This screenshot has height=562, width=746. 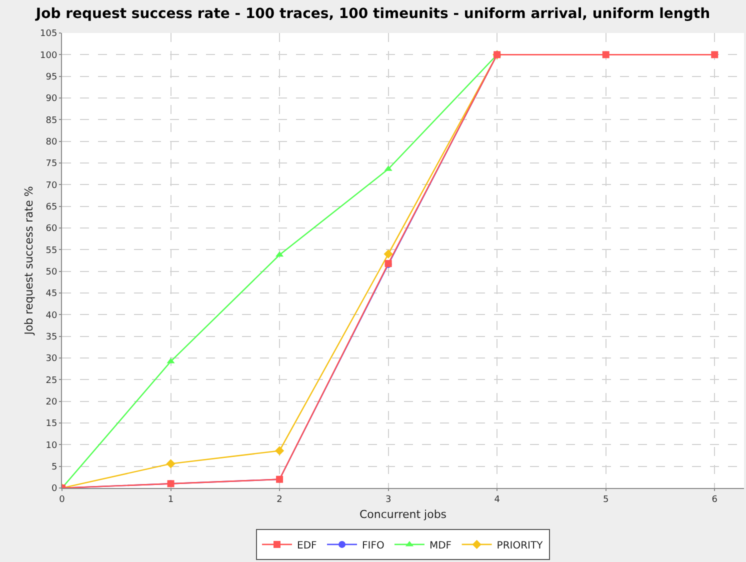 I want to click on y-tick-label: 35, so click(x=52, y=337).